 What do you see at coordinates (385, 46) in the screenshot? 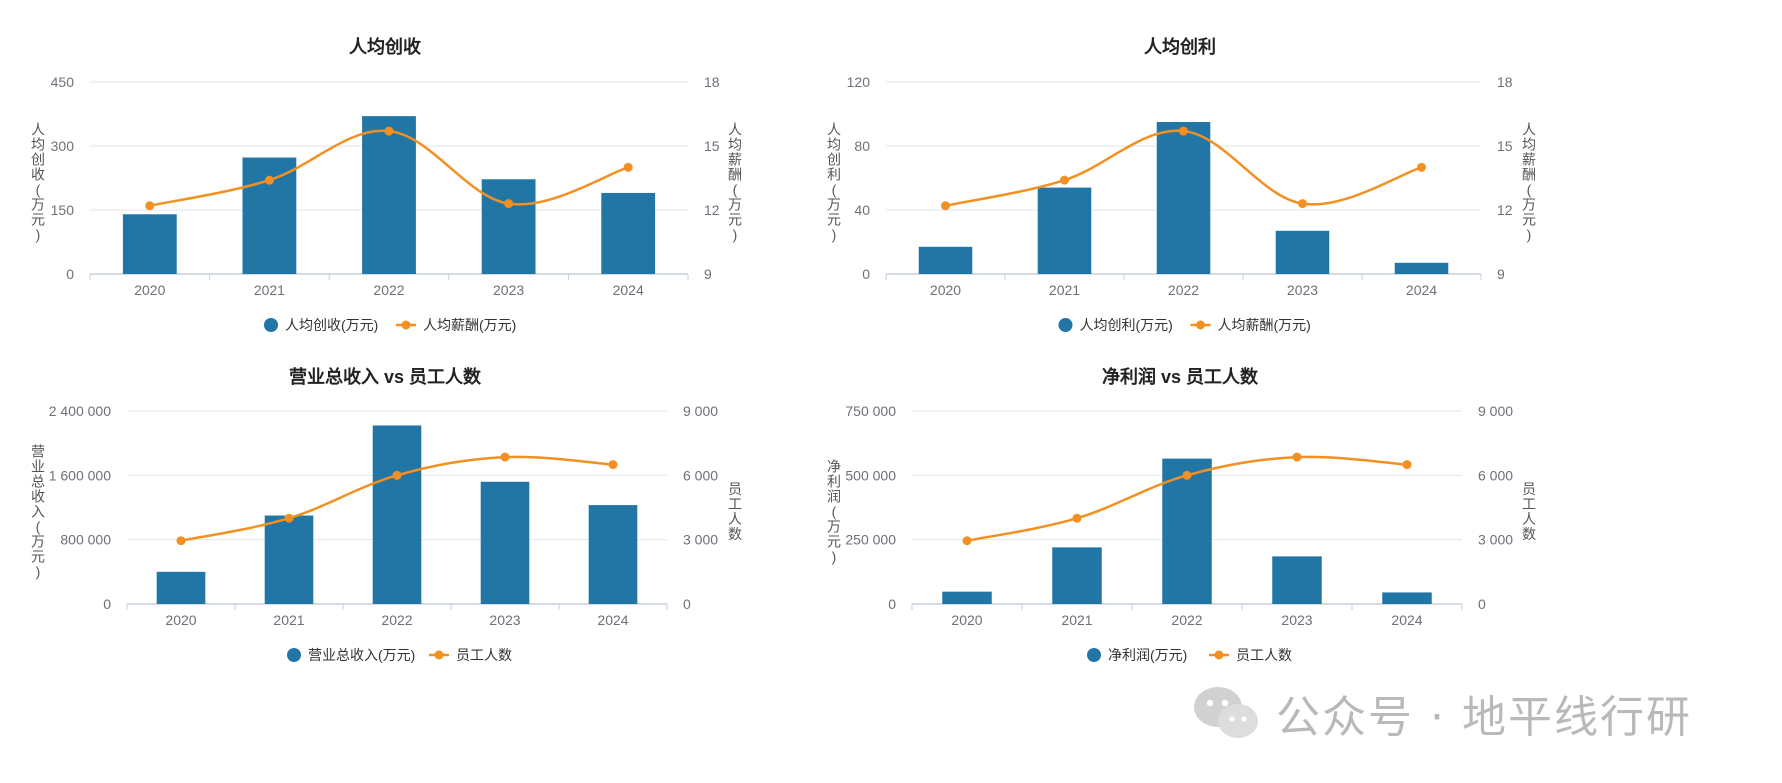
I see `chart-title: 人均创收` at bounding box center [385, 46].